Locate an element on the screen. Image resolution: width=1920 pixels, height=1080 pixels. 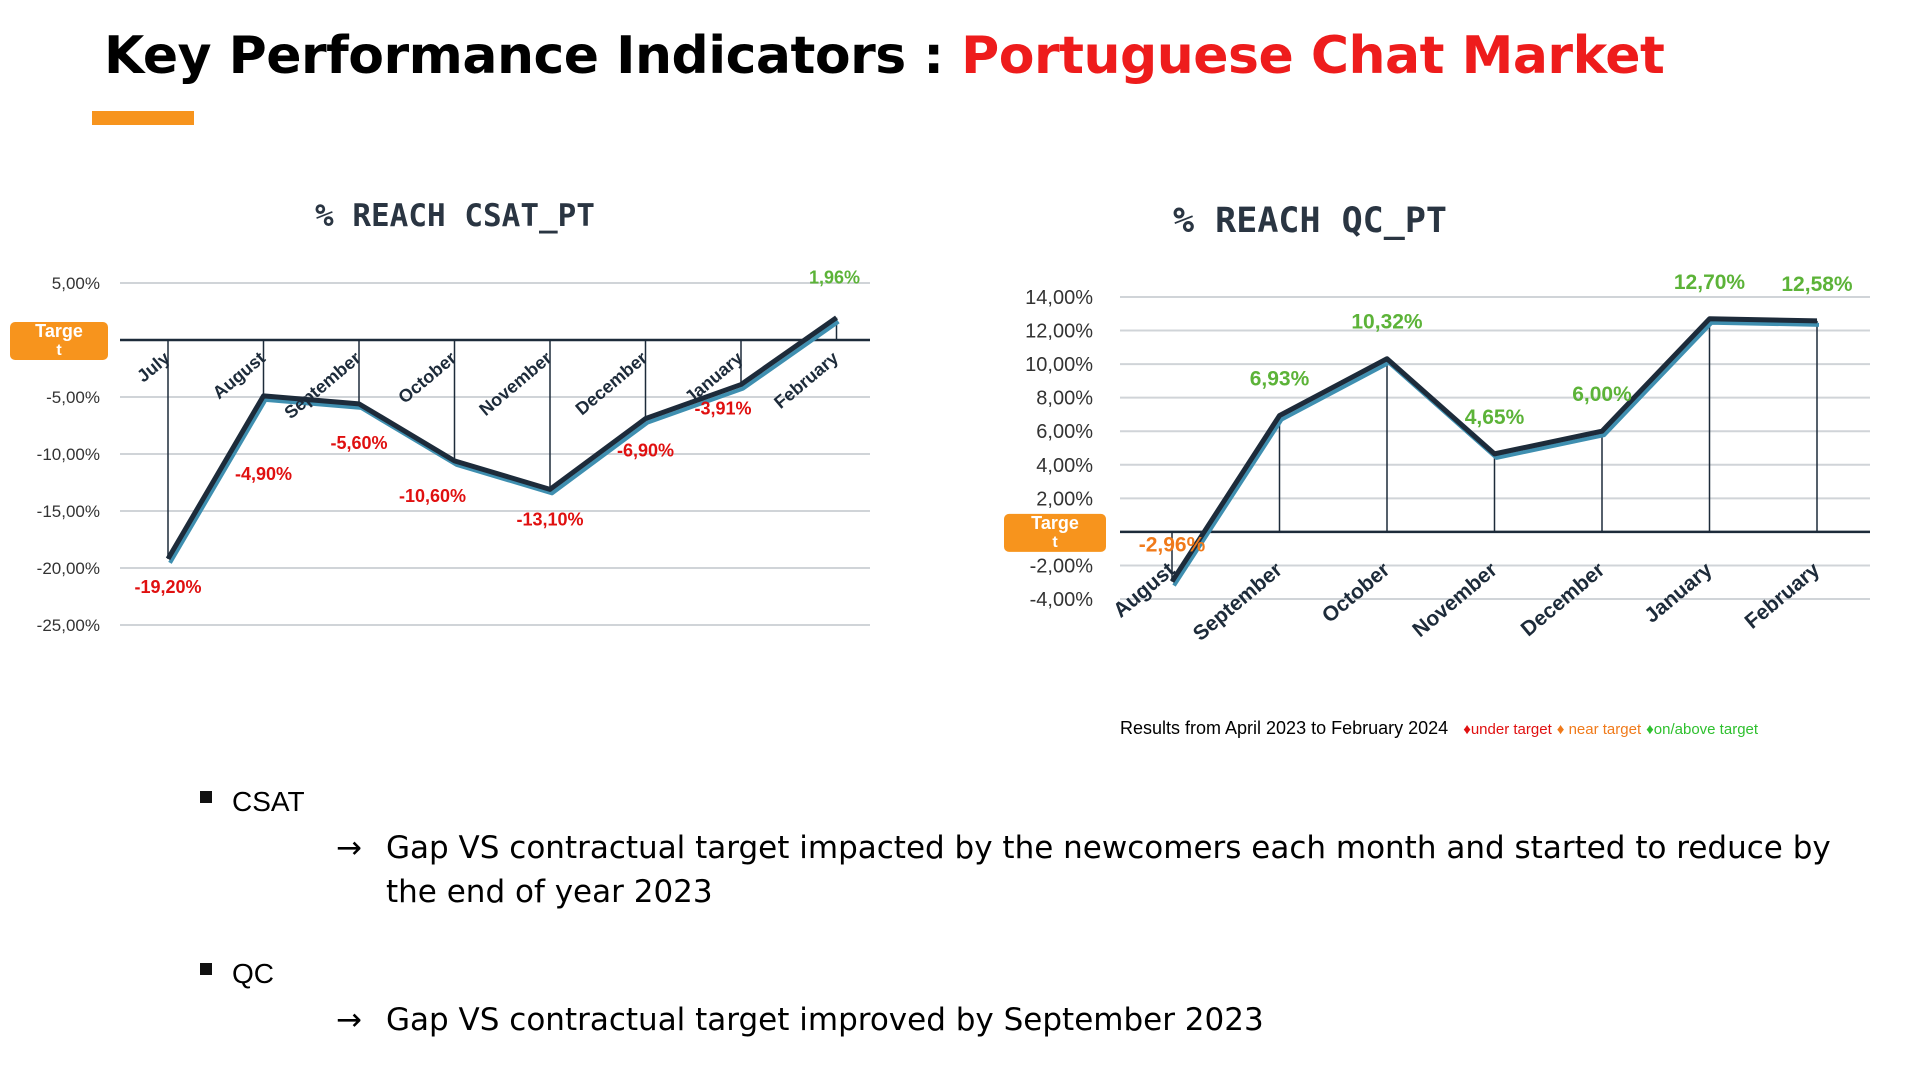
qc-target-badge-text: Targe is located at coordinates (1055, 523).